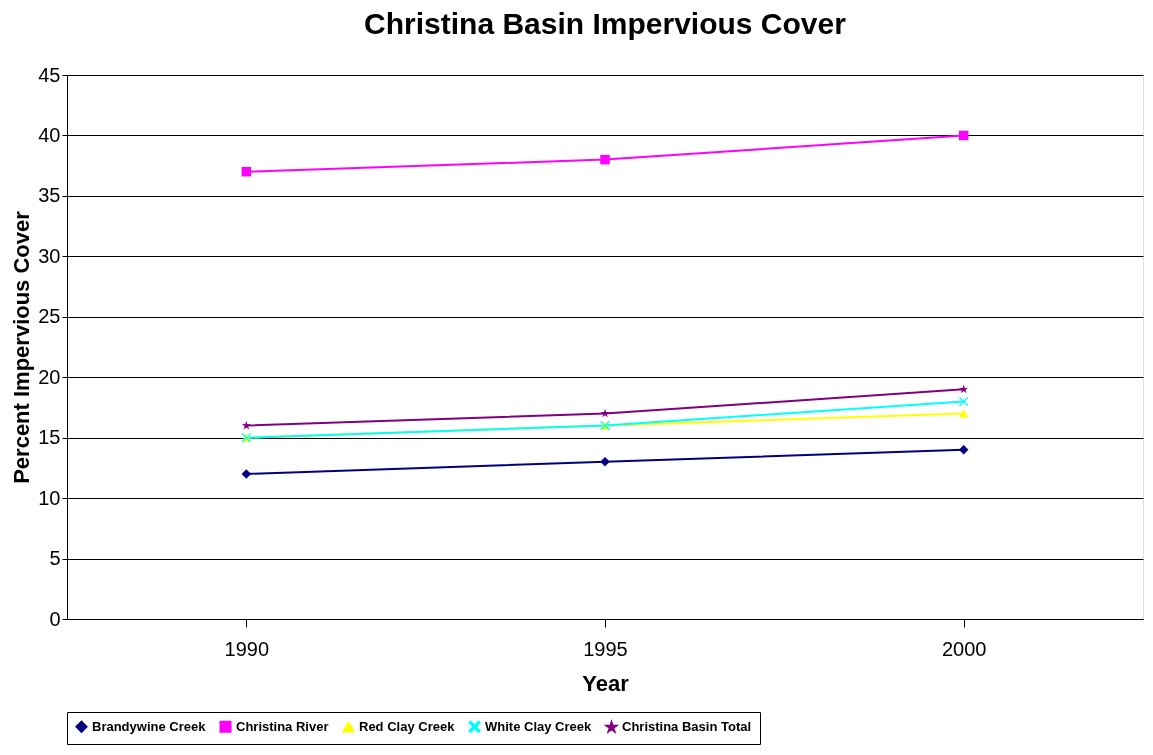 The height and width of the screenshot is (755, 1153). Describe the element at coordinates (605, 648) in the screenshot. I see `x-tick-label: 1995` at that location.